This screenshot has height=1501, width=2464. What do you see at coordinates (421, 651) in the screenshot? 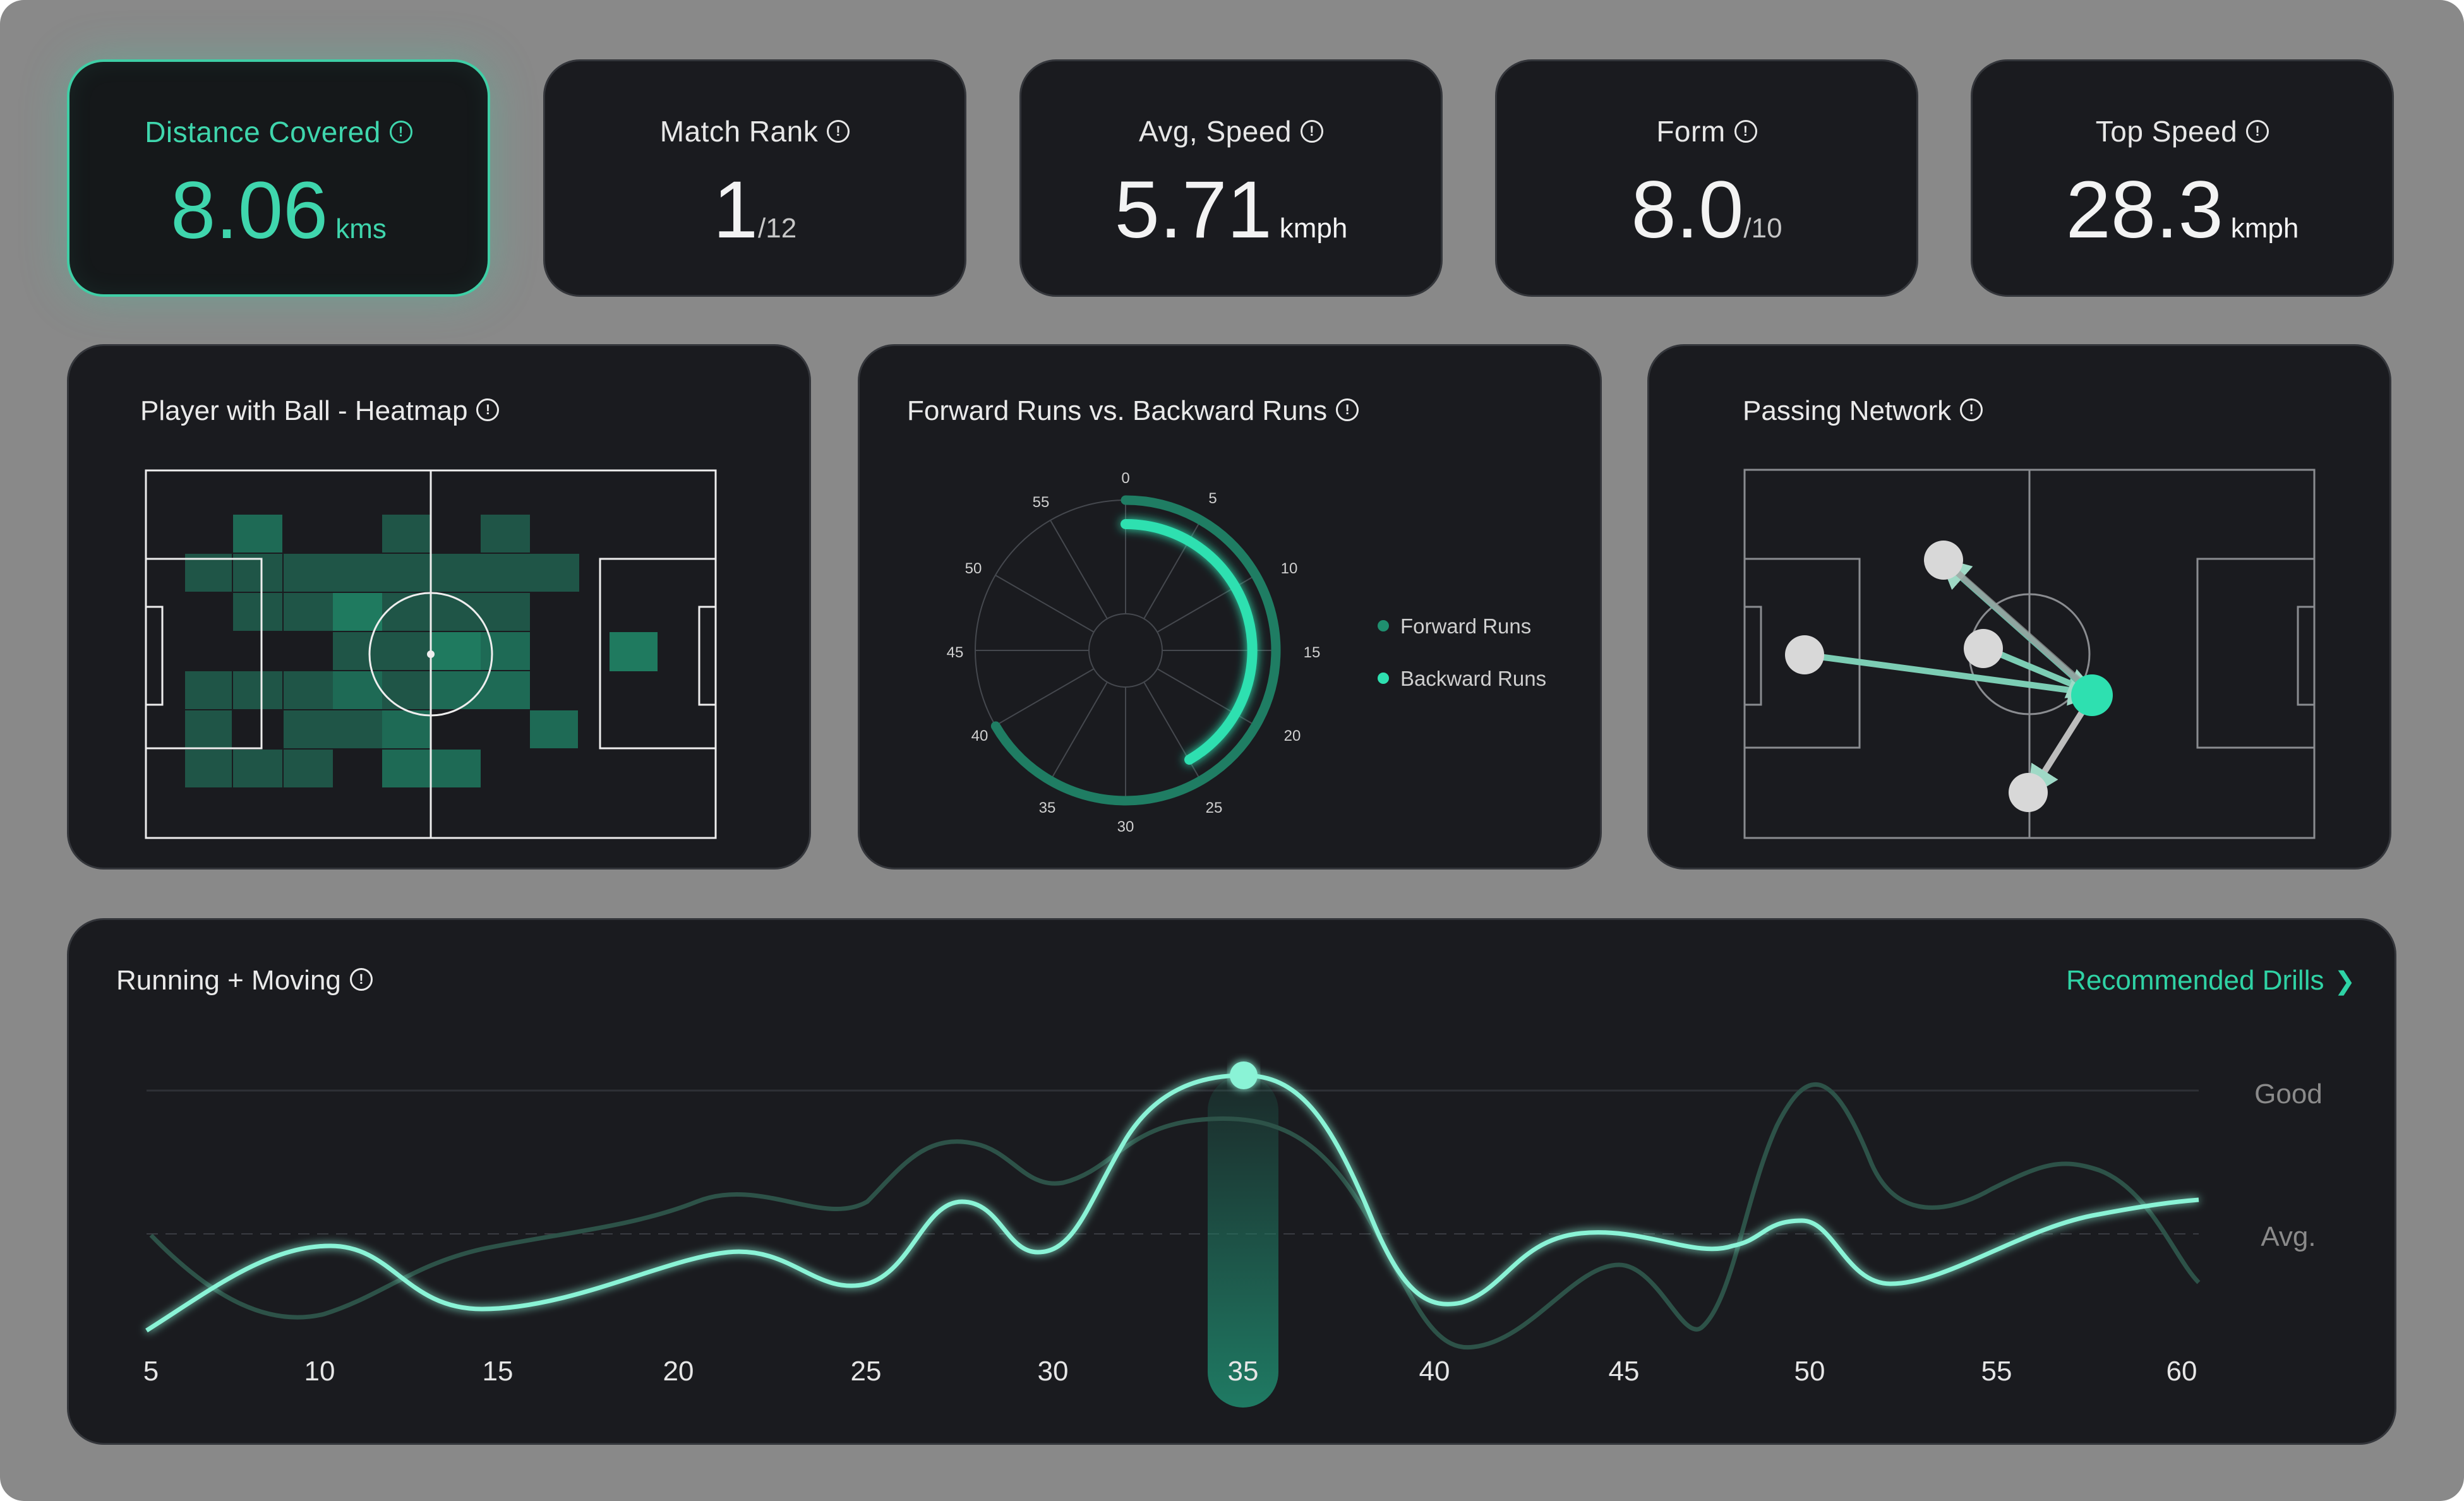
I see `heatmap-cells` at bounding box center [421, 651].